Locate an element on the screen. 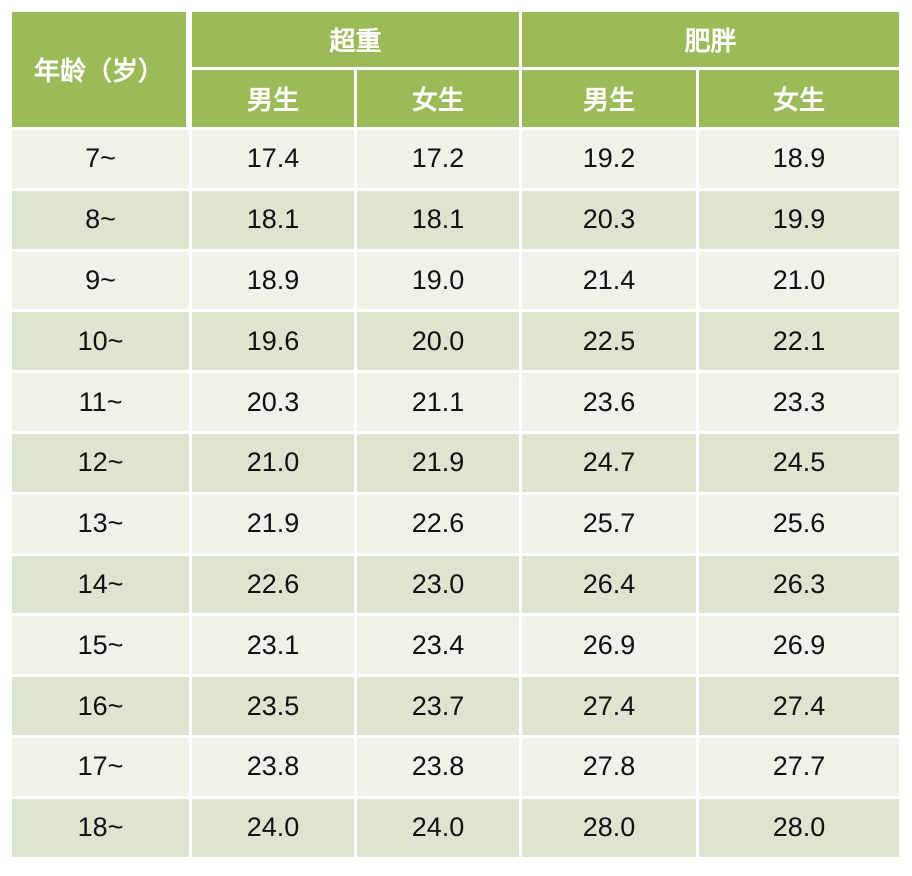 The image size is (912, 876). cell-overweight-female: 21.1 is located at coordinates (438, 402).